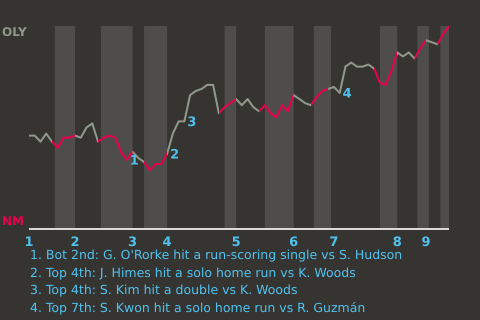  I want to click on text: 3. Top 4th: S. Kim hit a double vs K. Woods, so click(164, 289).